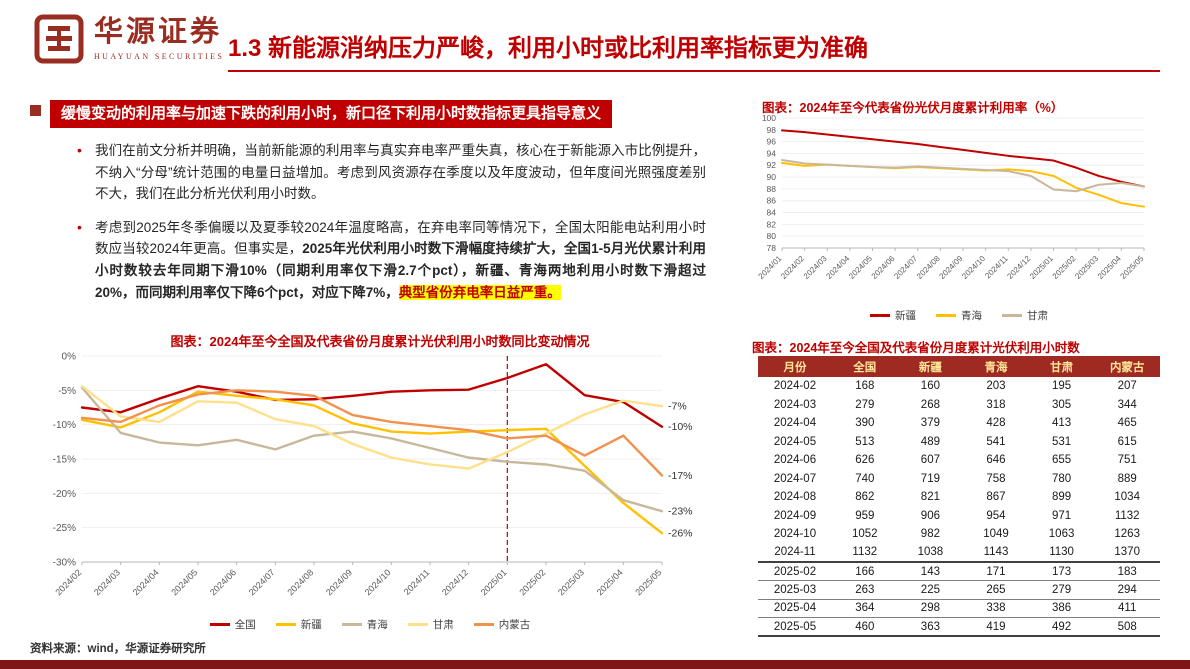  Describe the element at coordinates (860, 267) in the screenshot. I see `x-tick-label: 2024/05` at that location.